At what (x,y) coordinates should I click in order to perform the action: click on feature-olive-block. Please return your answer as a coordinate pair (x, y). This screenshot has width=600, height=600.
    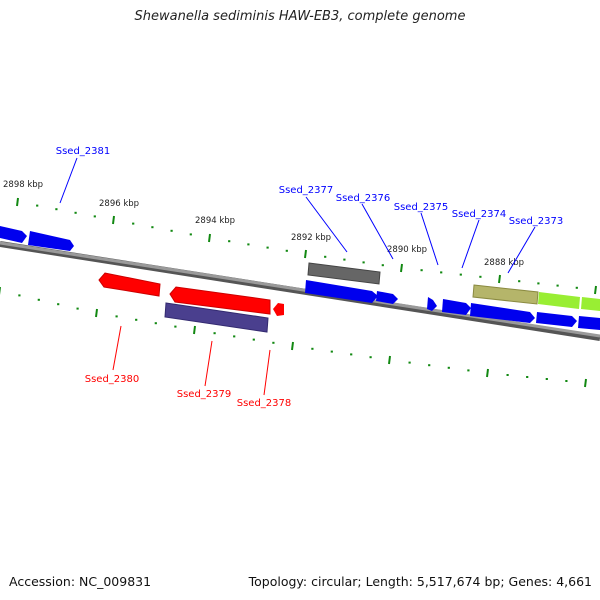
    Looking at the image, I should click on (505, 294).